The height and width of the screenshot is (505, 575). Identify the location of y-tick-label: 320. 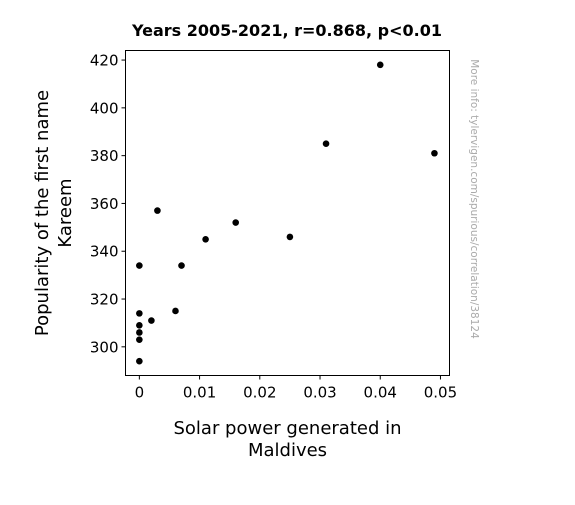
(104, 300).